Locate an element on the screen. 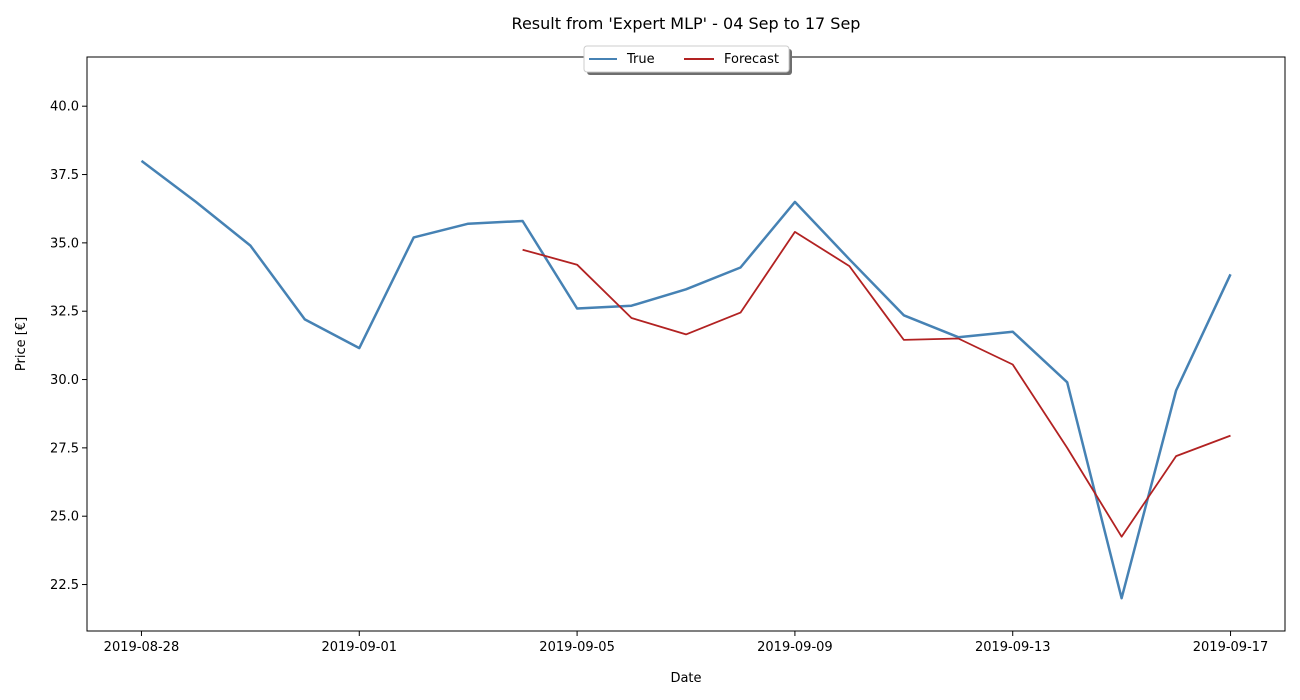 The height and width of the screenshot is (700, 1300). legend-label-true: True is located at coordinates (640, 59).